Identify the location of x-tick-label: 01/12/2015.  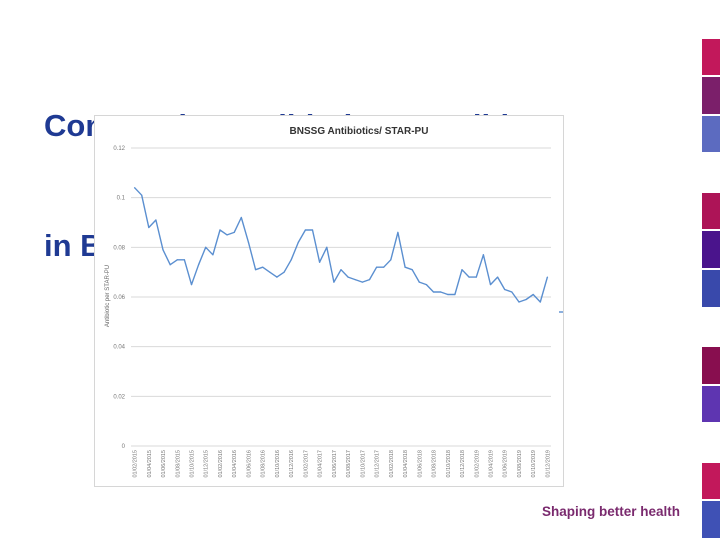
(207, 464).